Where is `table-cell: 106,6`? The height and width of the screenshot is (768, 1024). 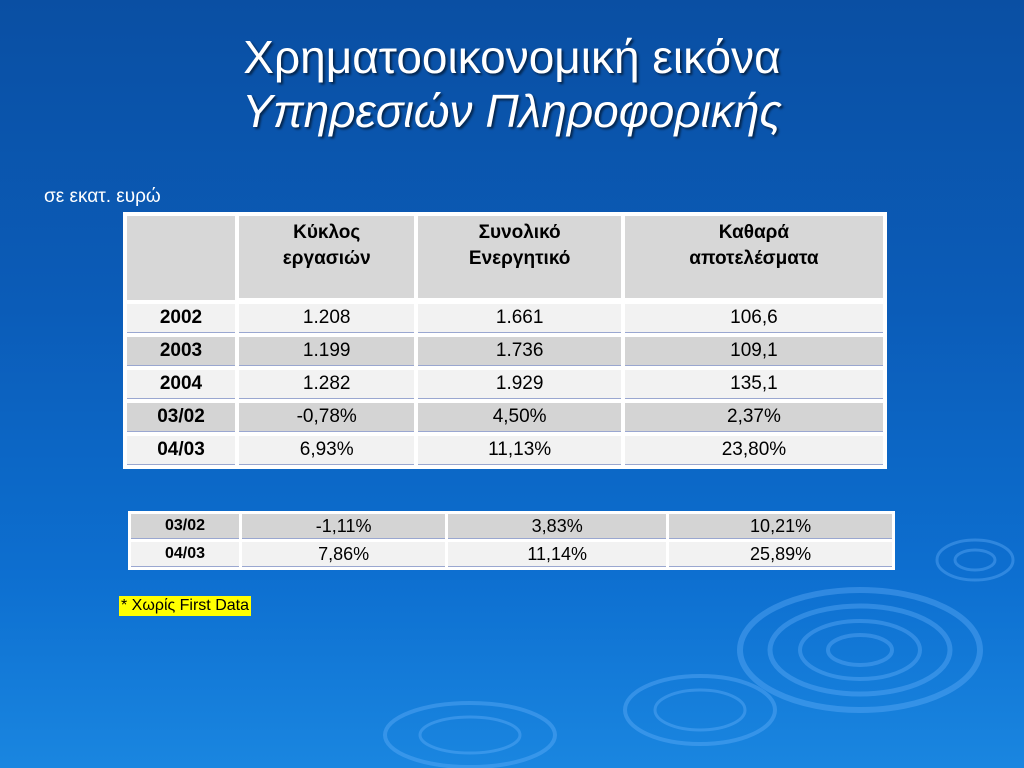
table-cell: 106,6 is located at coordinates (753, 318).